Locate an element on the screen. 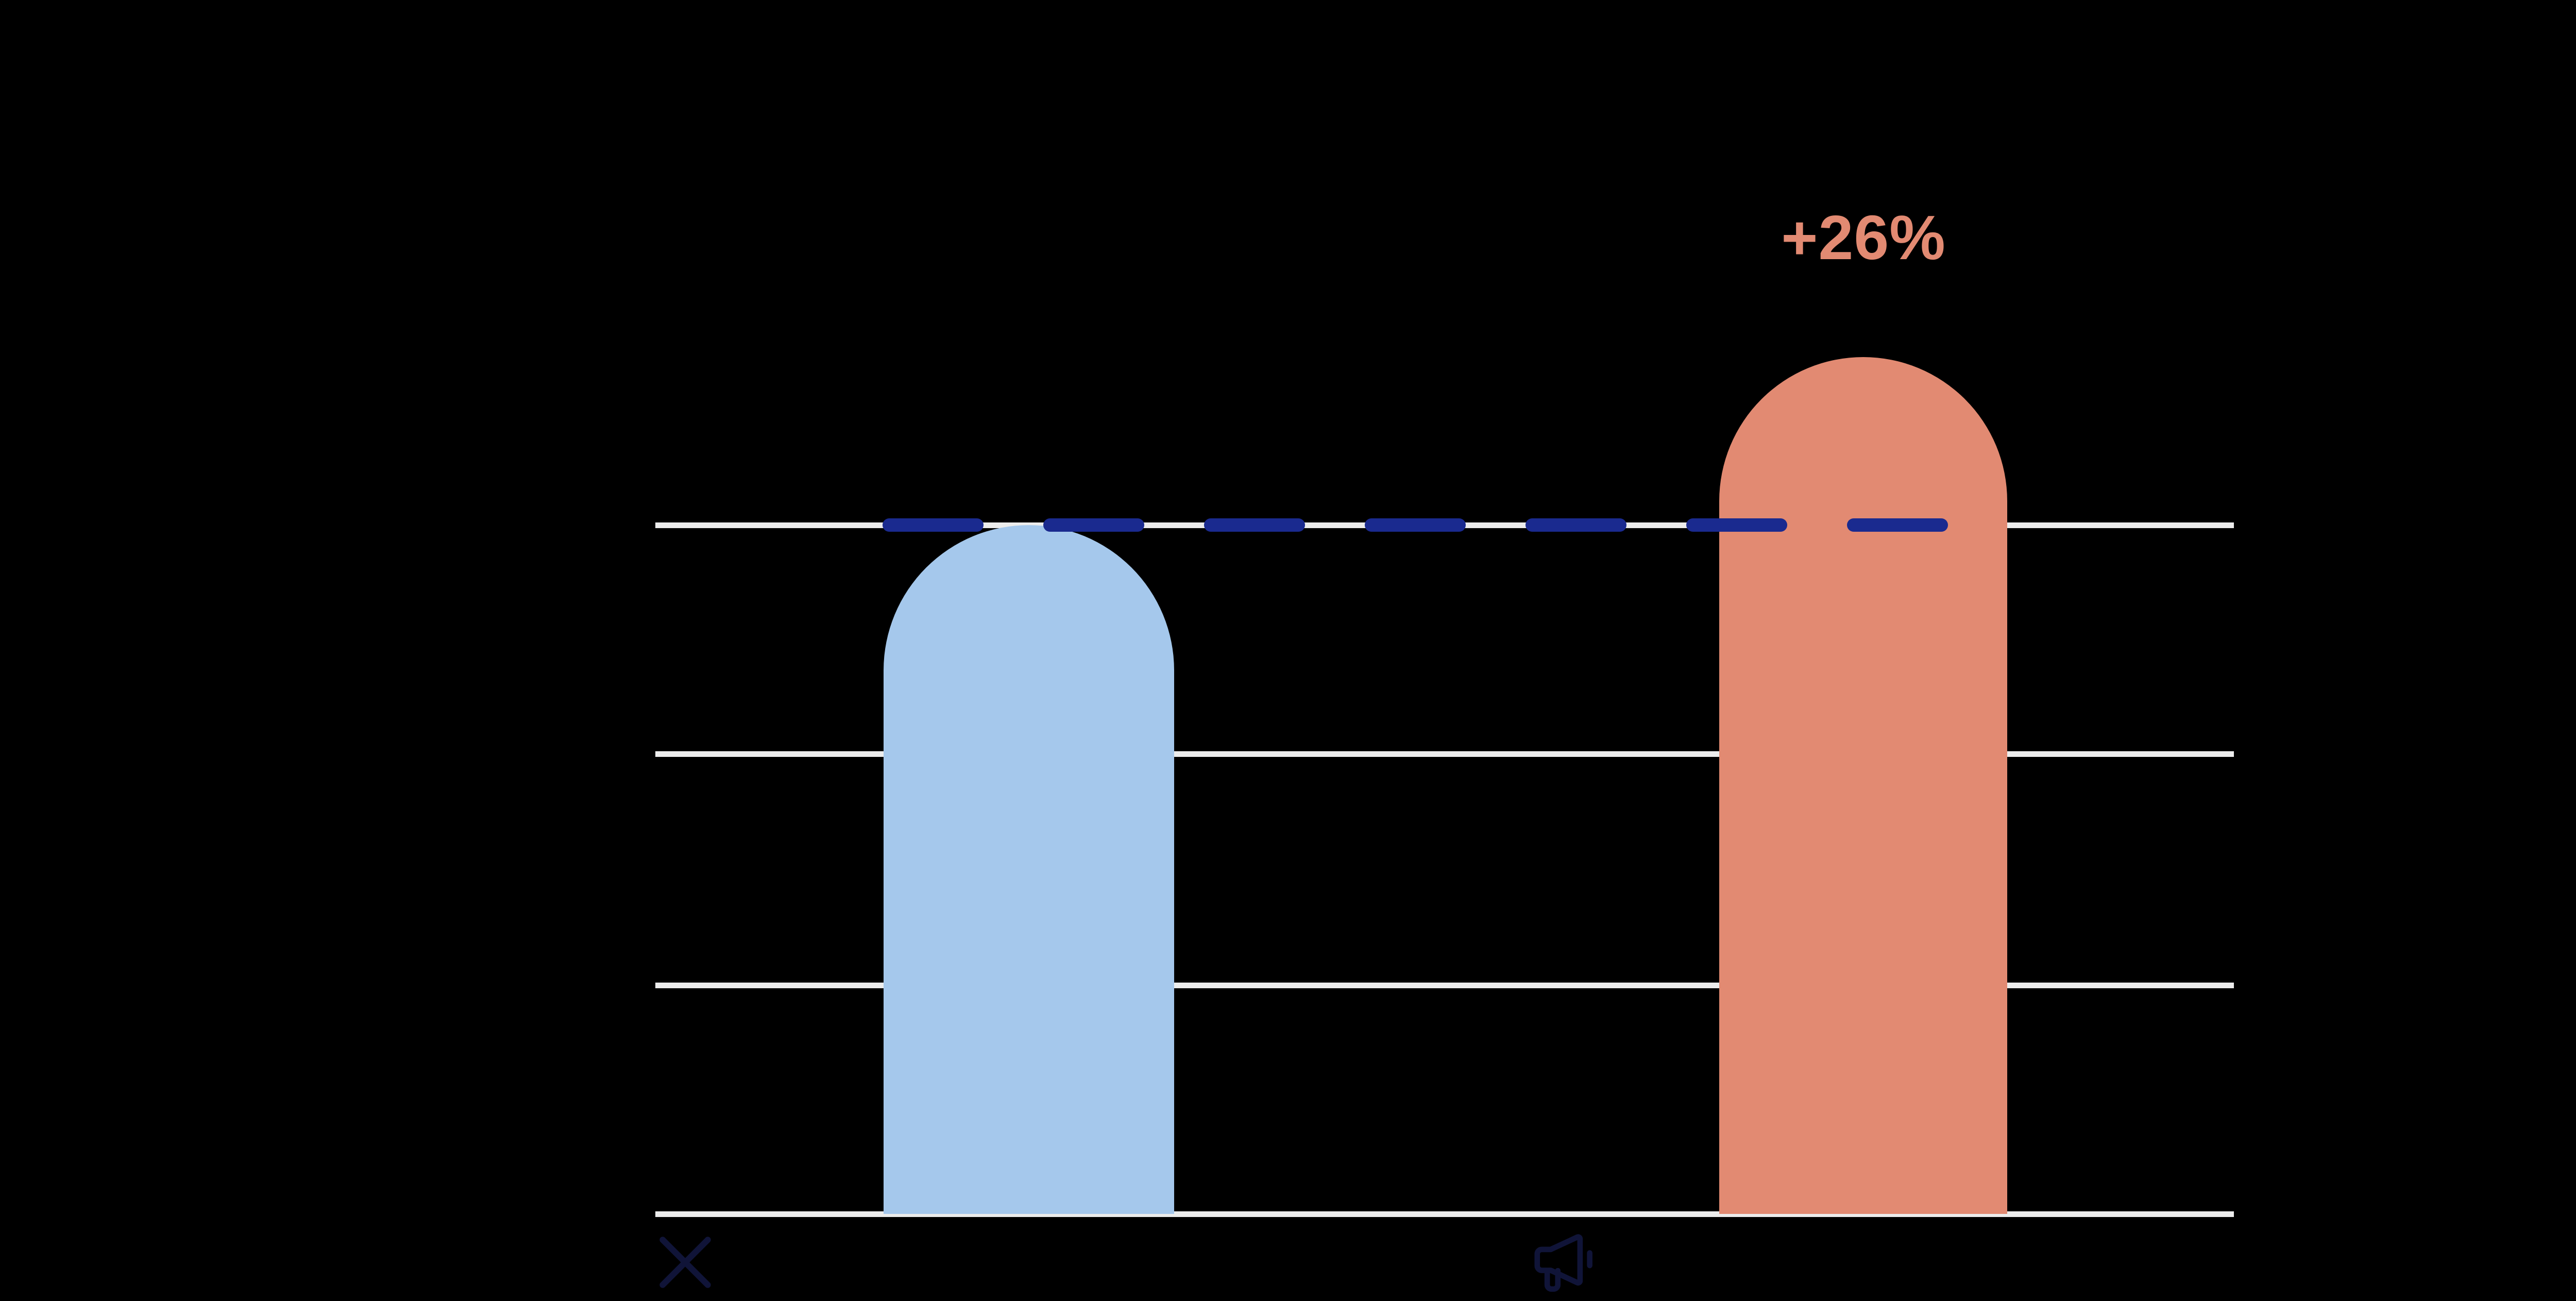 This screenshot has width=2576, height=1301. reference-line is located at coordinates (1445, 525).